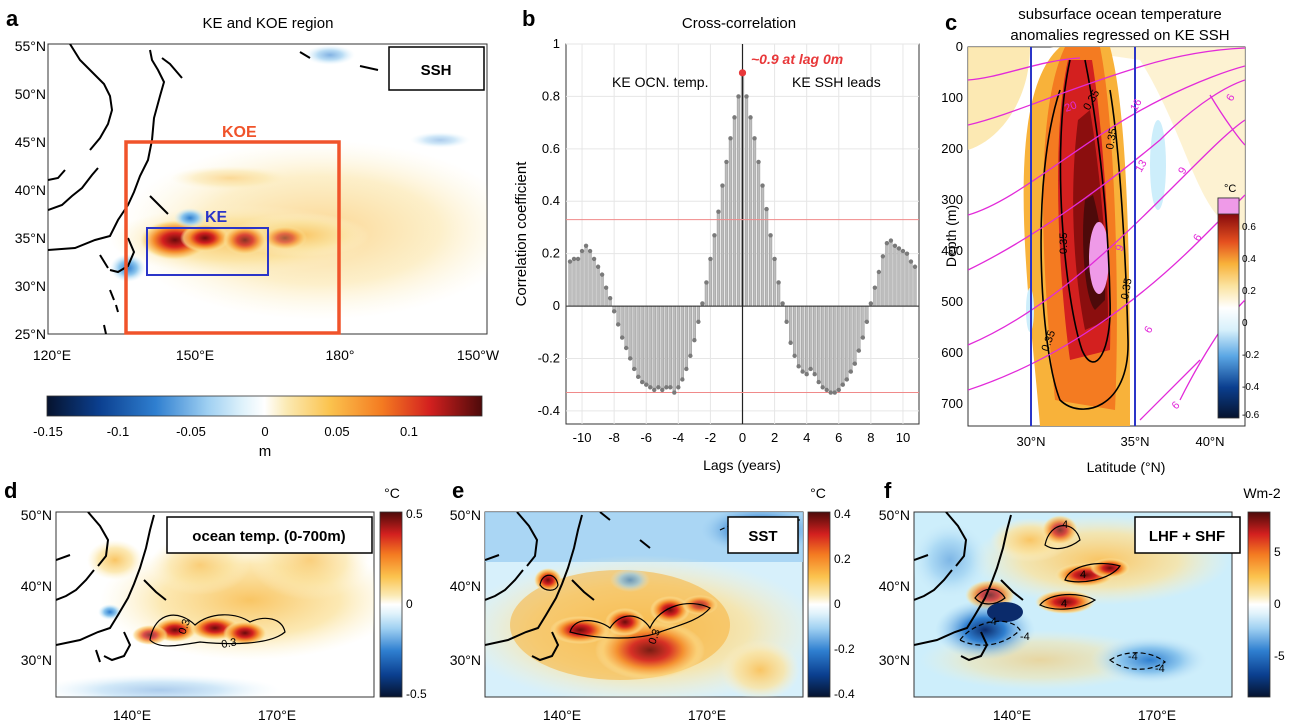 Image resolution: width=1294 pixels, height=726 pixels. I want to click on tick-label: 0.6, so click(1249, 227).